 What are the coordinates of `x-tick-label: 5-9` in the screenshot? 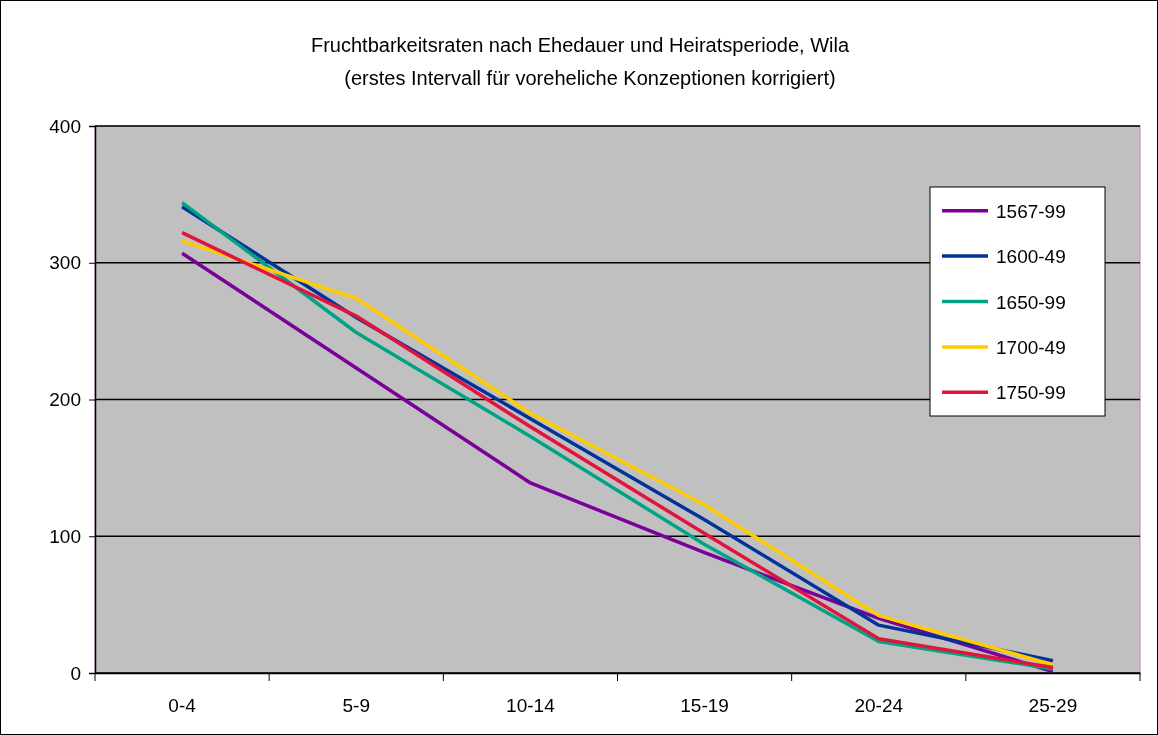 It's located at (356, 706).